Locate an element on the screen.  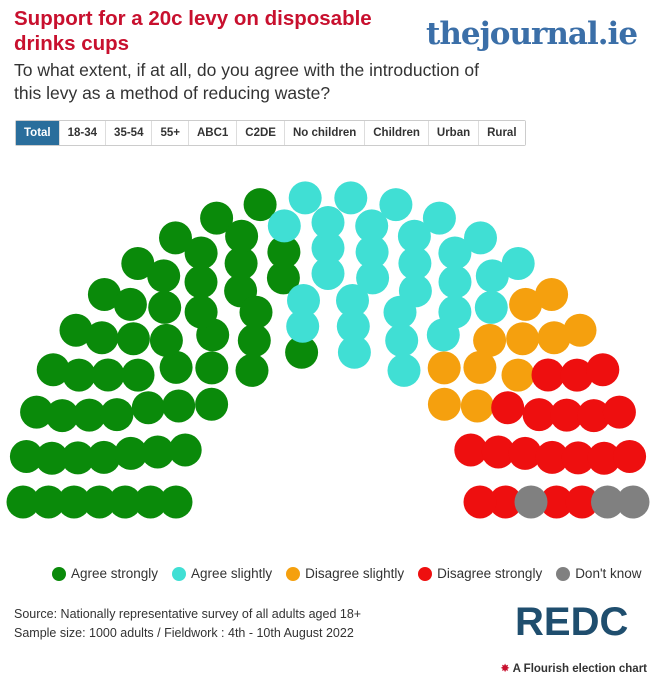
tab-rural: Rural is located at coordinates (502, 133).